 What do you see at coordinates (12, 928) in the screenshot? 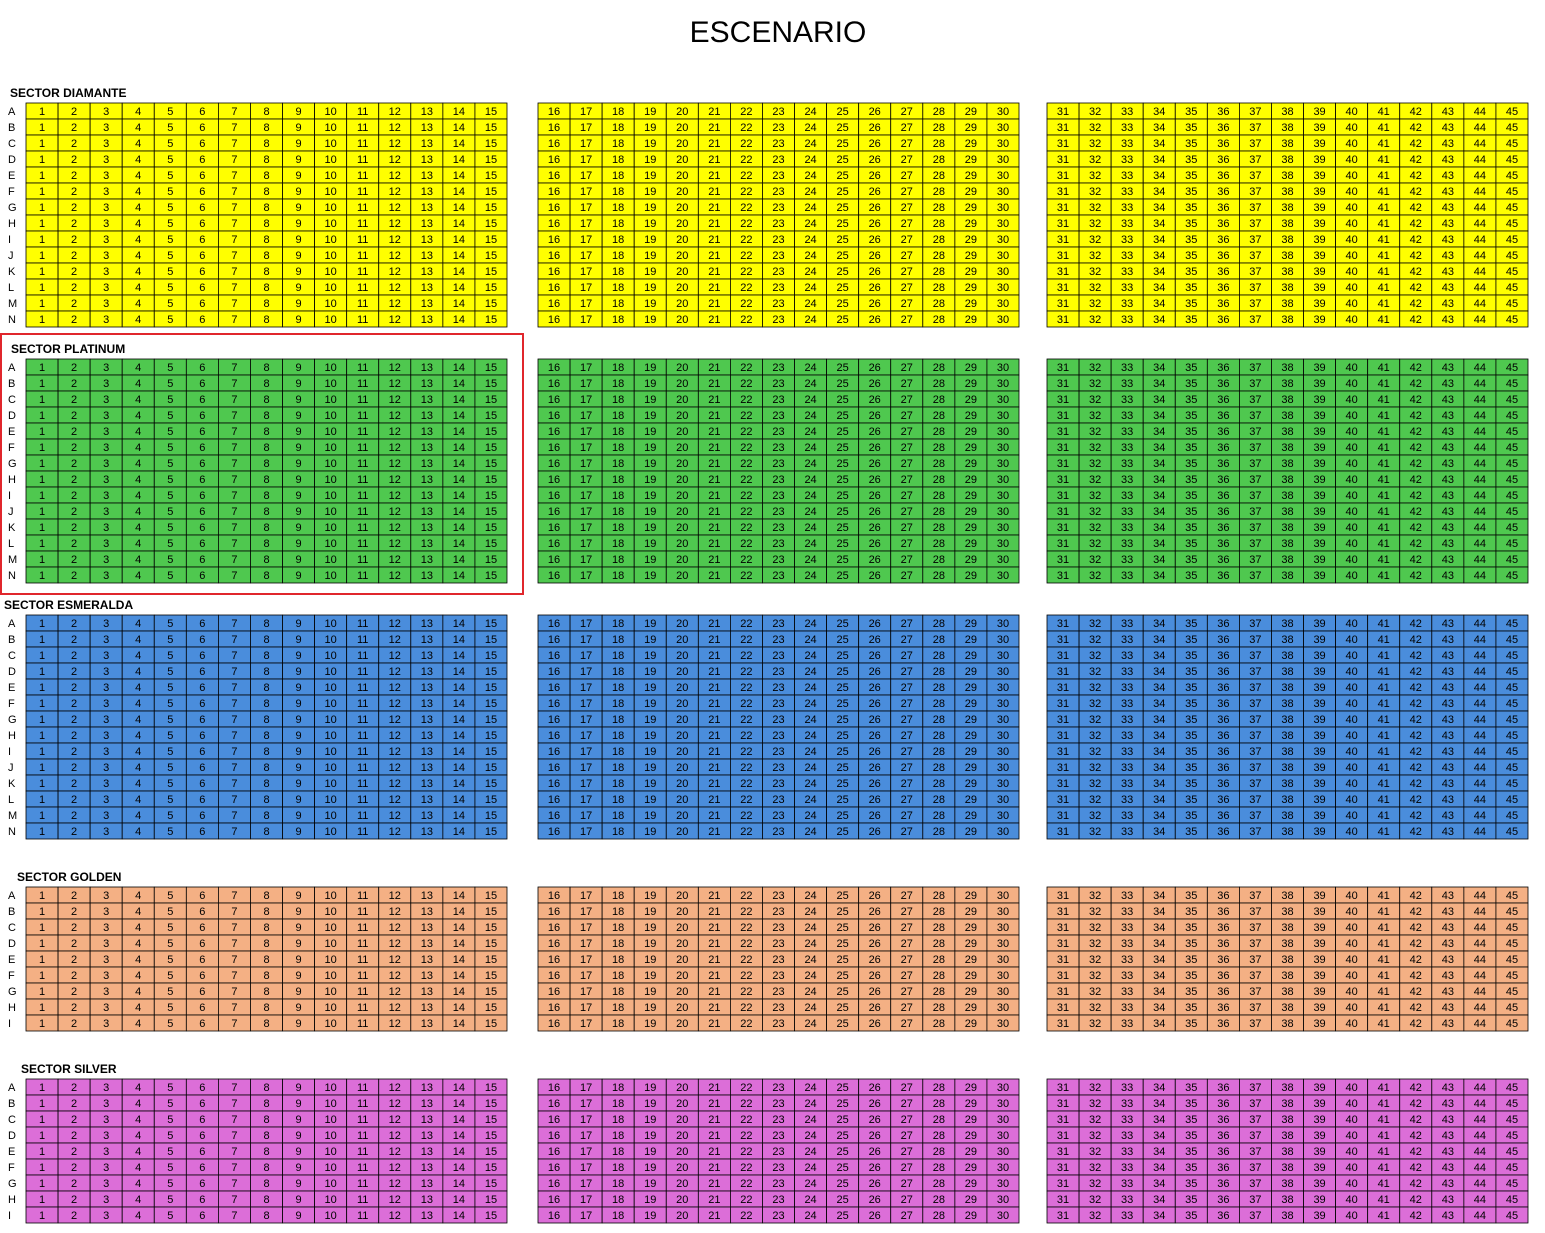
I see `row-label: C` at bounding box center [12, 928].